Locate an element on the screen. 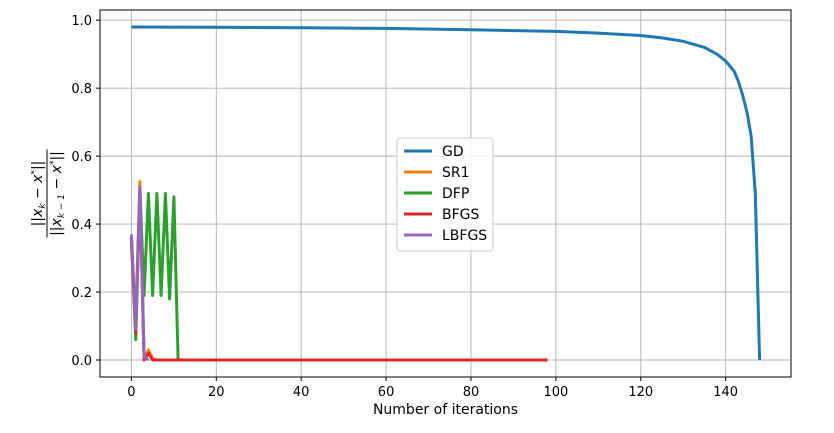 This screenshot has height=433, width=834. legend-label-sr1: SR1 is located at coordinates (456, 173).